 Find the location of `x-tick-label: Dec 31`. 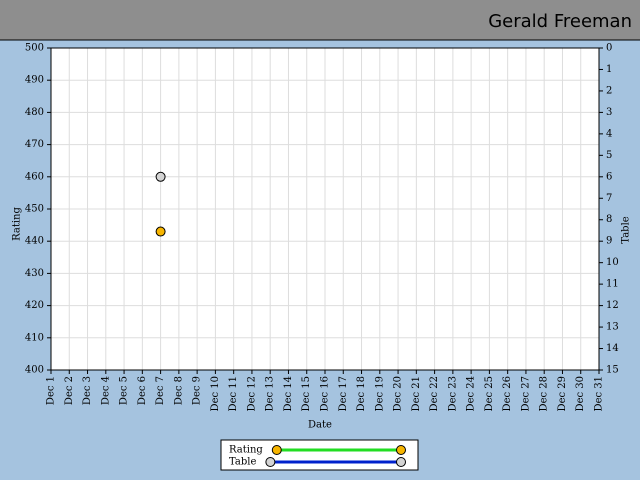

x-tick-label: Dec 31 is located at coordinates (599, 393).